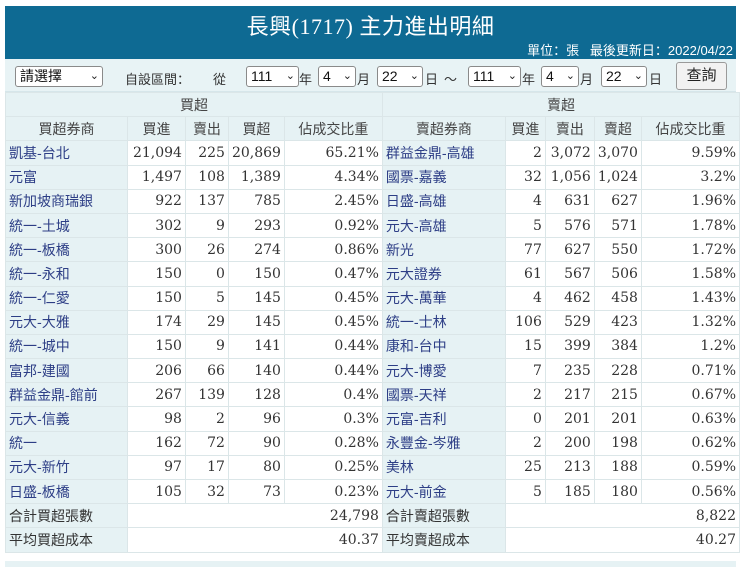 The width and height of the screenshot is (740, 567). What do you see at coordinates (624, 76) in the screenshot?
I see `to-day-select: 22 ⌄` at bounding box center [624, 76].